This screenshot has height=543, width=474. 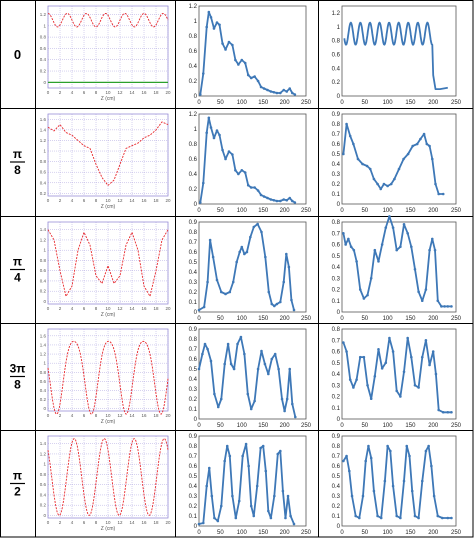 I want to click on x-tick-label: 18, so click(x=156, y=522).